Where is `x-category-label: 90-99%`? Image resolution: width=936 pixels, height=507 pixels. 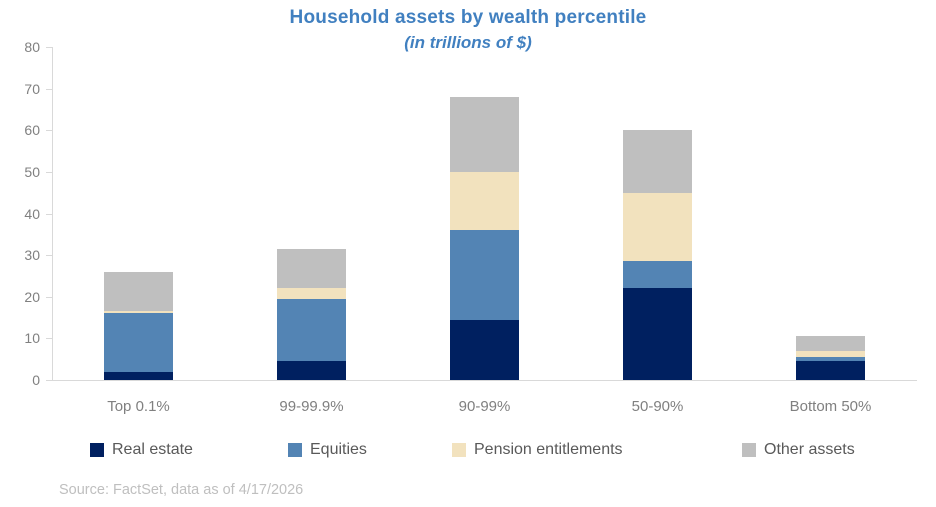 x-category-label: 90-99% is located at coordinates (484, 406).